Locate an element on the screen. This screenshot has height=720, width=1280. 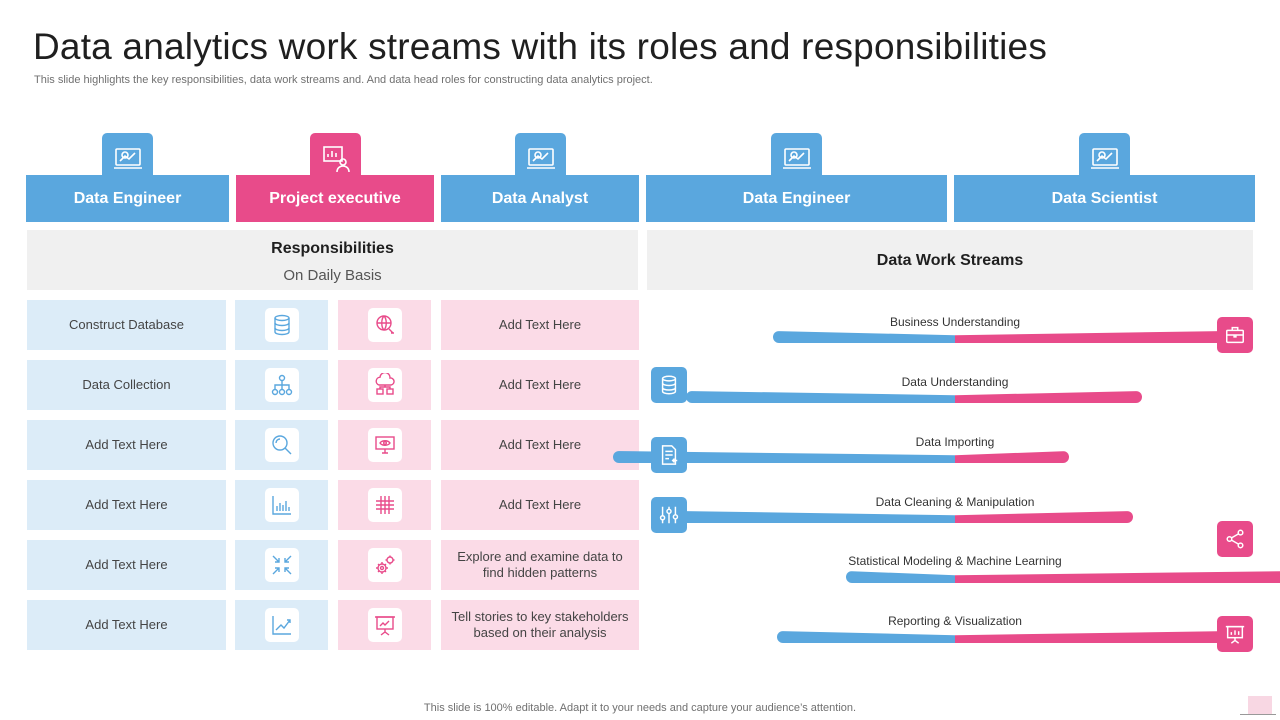
hierarchy-icon is located at coordinates (281, 385).